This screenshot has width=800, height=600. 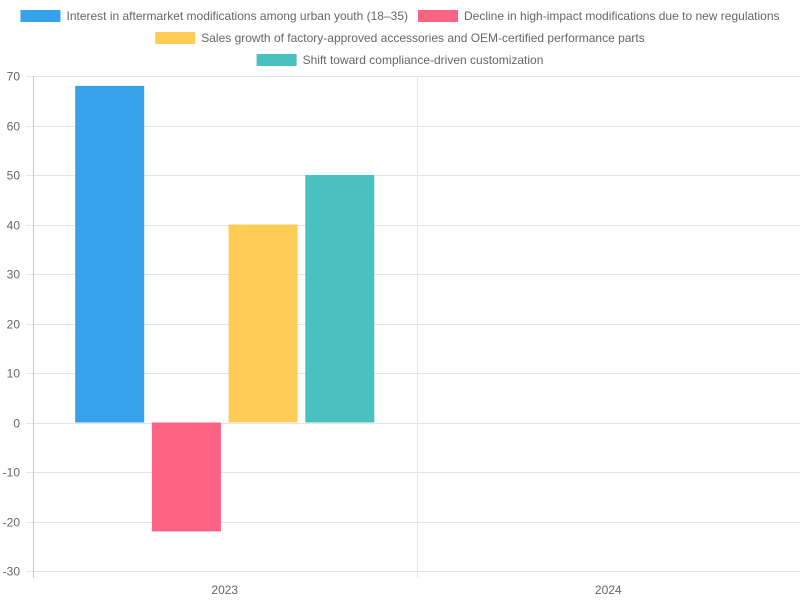 What do you see at coordinates (14, 176) in the screenshot?
I see `y-tick-label: 50` at bounding box center [14, 176].